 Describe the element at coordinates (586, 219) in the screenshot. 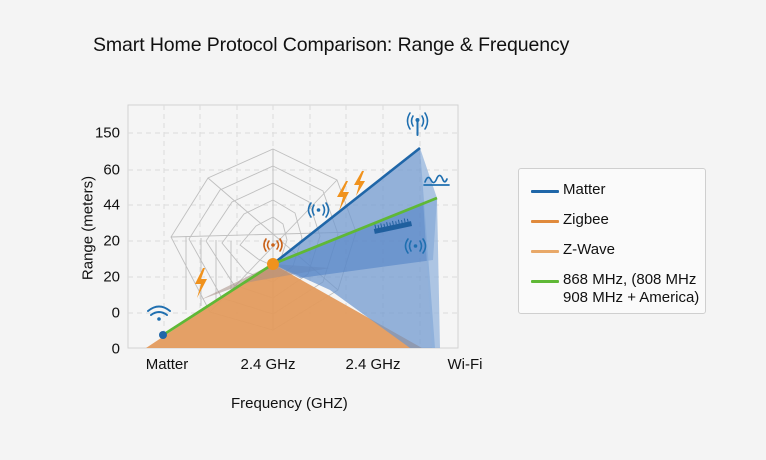

I see `legend-label: Zigbee` at that location.